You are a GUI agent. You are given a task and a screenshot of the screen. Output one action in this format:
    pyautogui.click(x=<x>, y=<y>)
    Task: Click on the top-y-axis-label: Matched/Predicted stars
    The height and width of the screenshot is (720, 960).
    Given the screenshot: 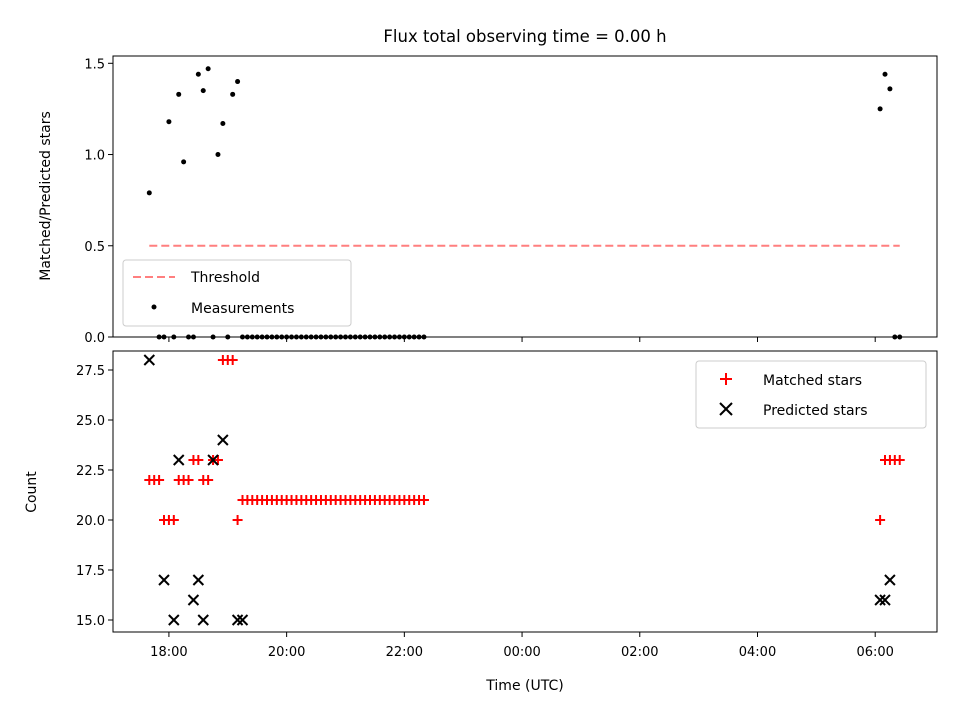 What is the action you would take?
    pyautogui.click(x=46, y=196)
    